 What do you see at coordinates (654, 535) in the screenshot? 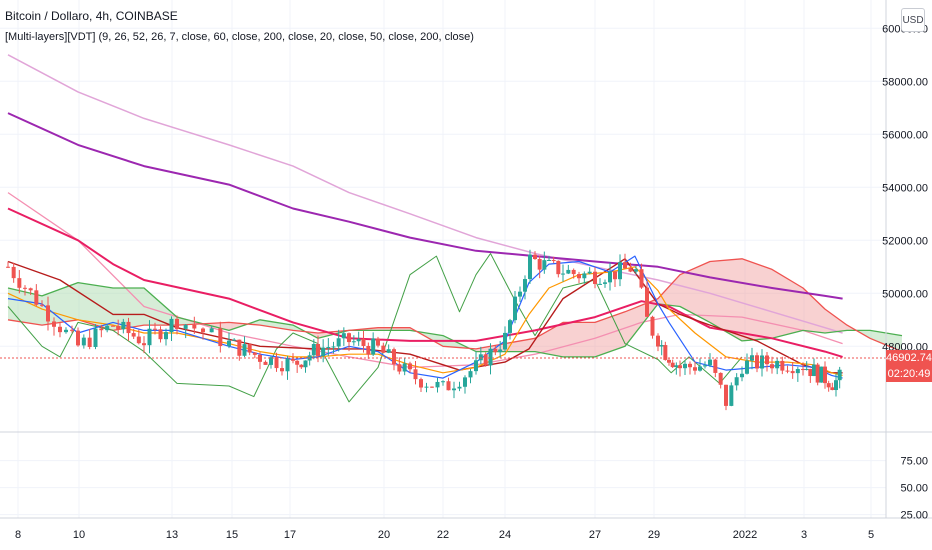
I see `time-tick-label: 29` at bounding box center [654, 535].